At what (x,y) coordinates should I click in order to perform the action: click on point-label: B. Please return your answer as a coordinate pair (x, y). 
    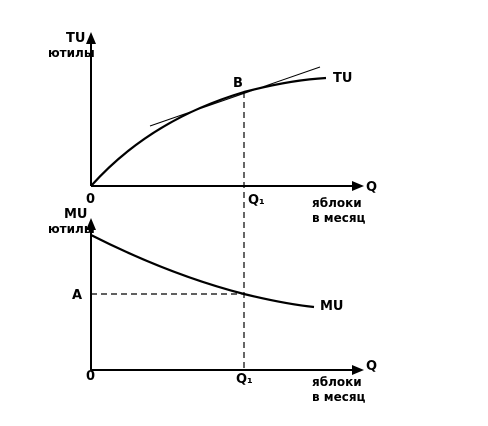
    Looking at the image, I should click on (238, 83).